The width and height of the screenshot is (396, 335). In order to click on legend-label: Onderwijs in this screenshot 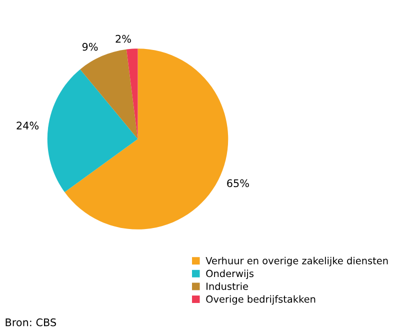, I will do `click(230, 275)`.